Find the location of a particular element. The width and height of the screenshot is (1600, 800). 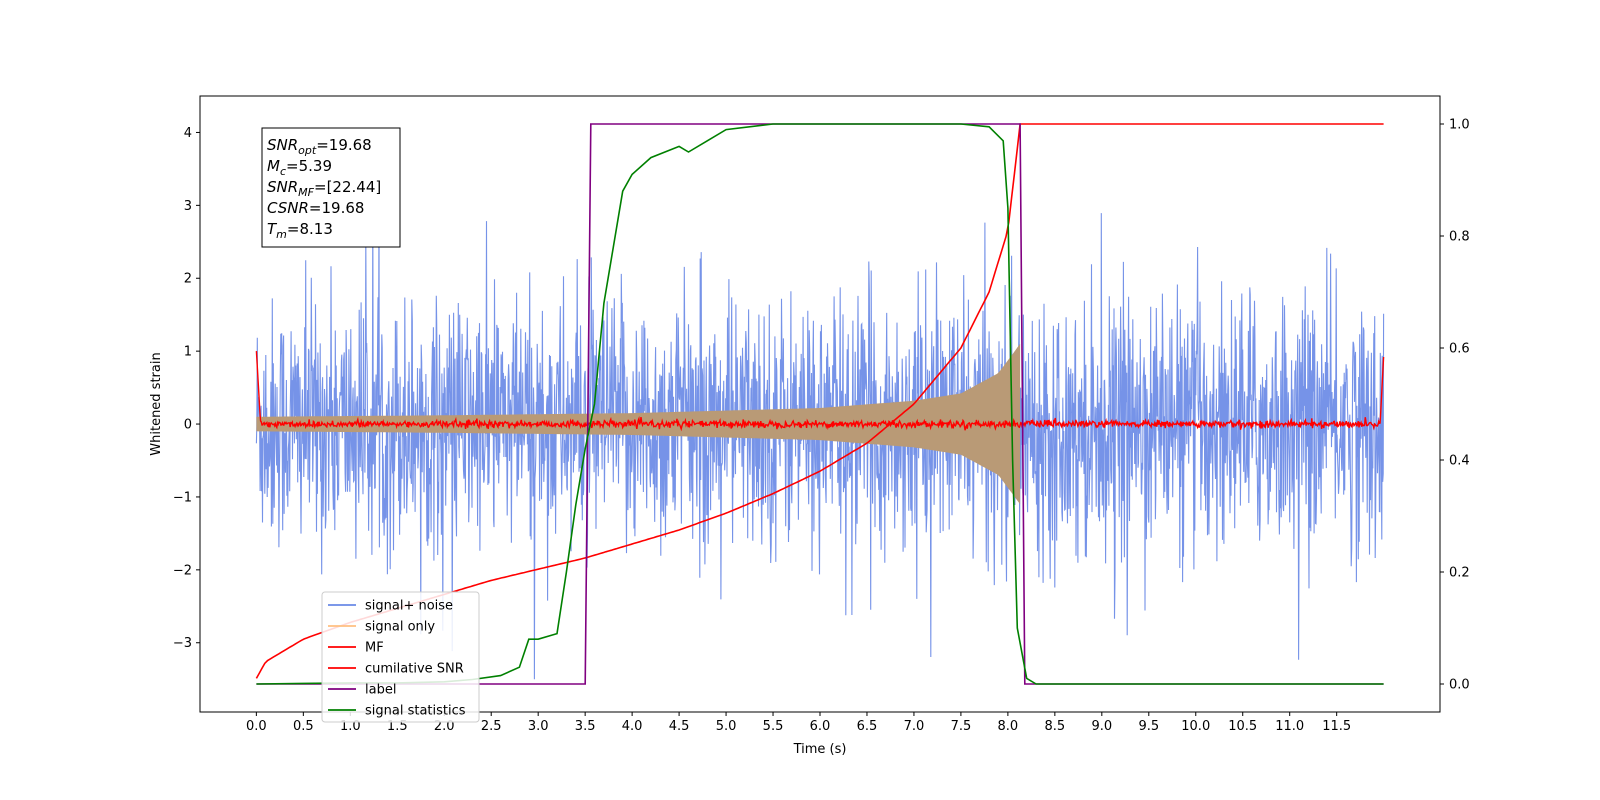

x-tick-label: 1.5 is located at coordinates (397, 726).